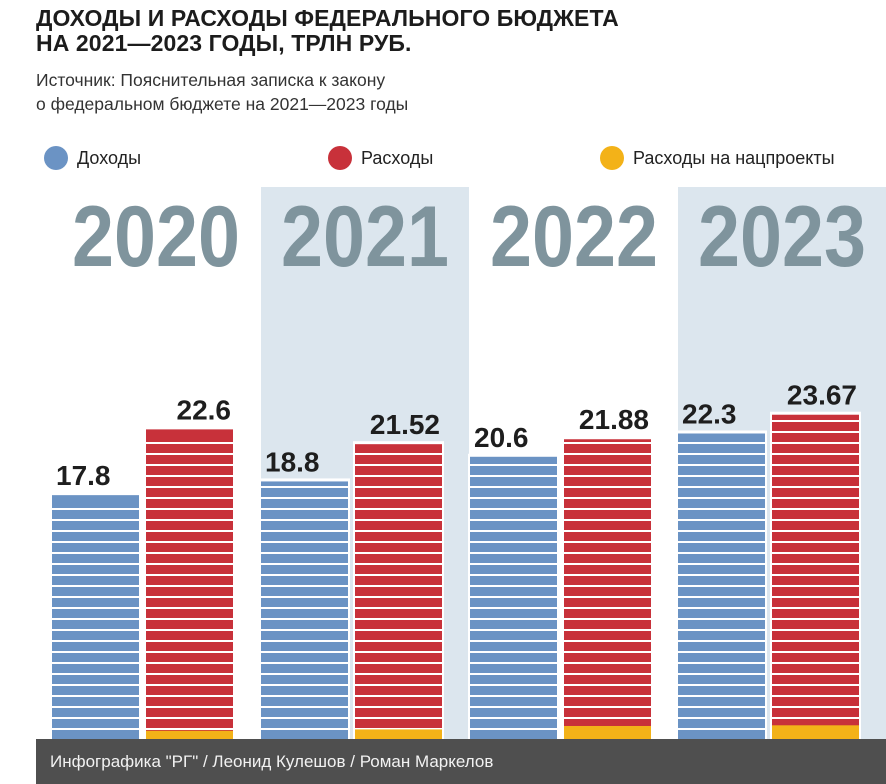  What do you see at coordinates (380, 158) in the screenshot?
I see `legend-item-expenses: Расходы` at bounding box center [380, 158].